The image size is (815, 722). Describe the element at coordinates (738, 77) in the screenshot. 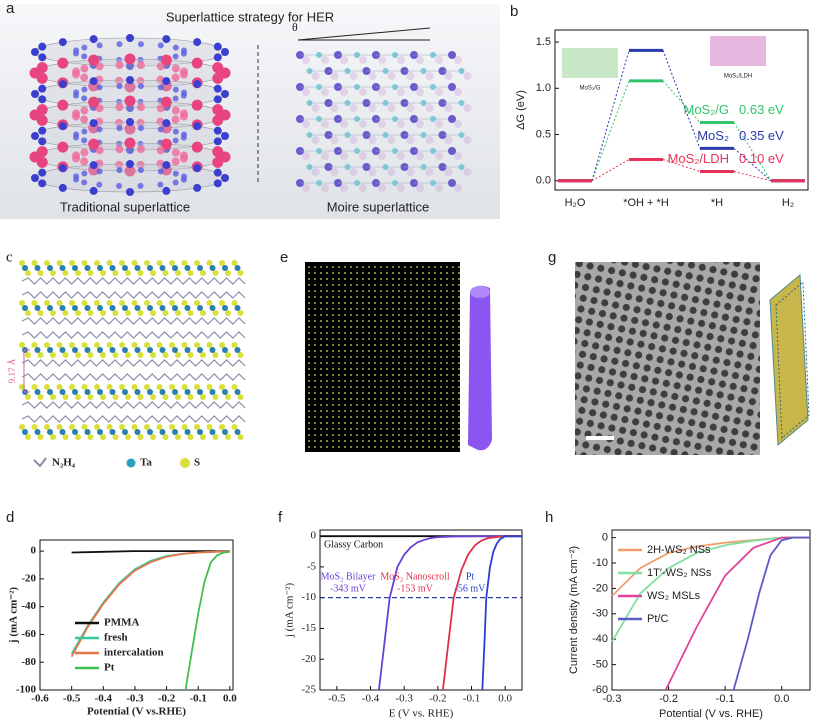

I see `inset-label: MoS₂/LDH` at that location.